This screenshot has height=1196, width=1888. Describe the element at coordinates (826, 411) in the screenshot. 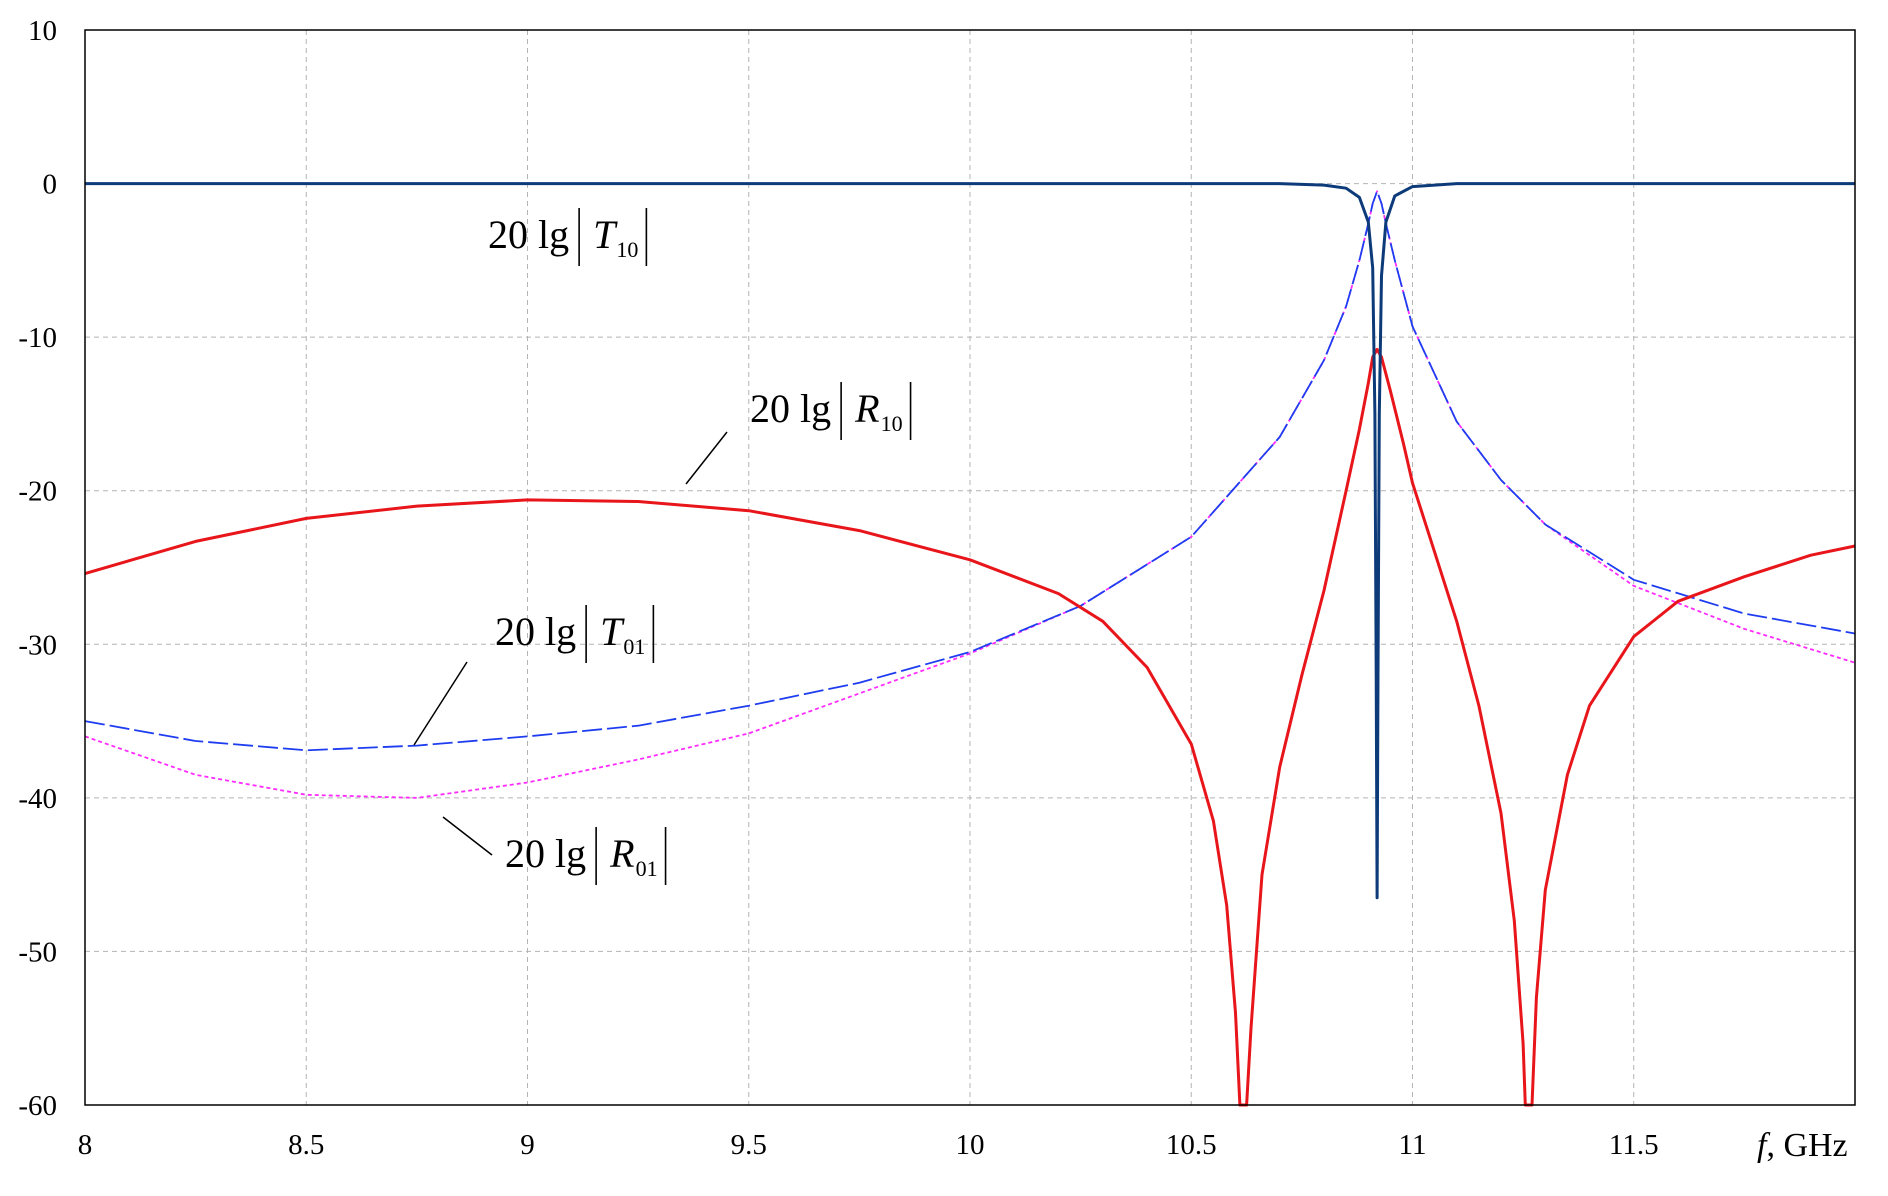

I see `curve-label-text: 20 lg R10` at that location.